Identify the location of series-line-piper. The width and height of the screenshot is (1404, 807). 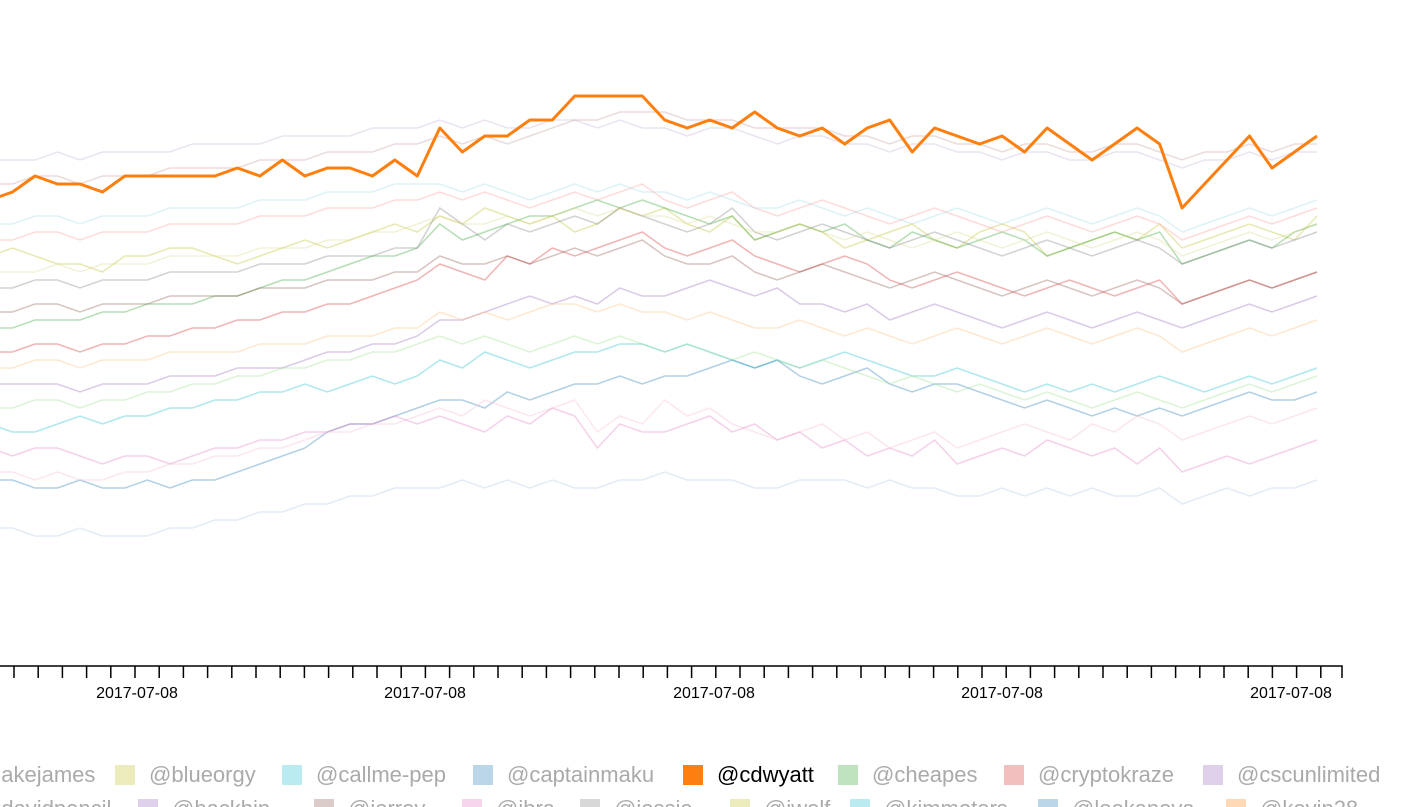
(659, 440).